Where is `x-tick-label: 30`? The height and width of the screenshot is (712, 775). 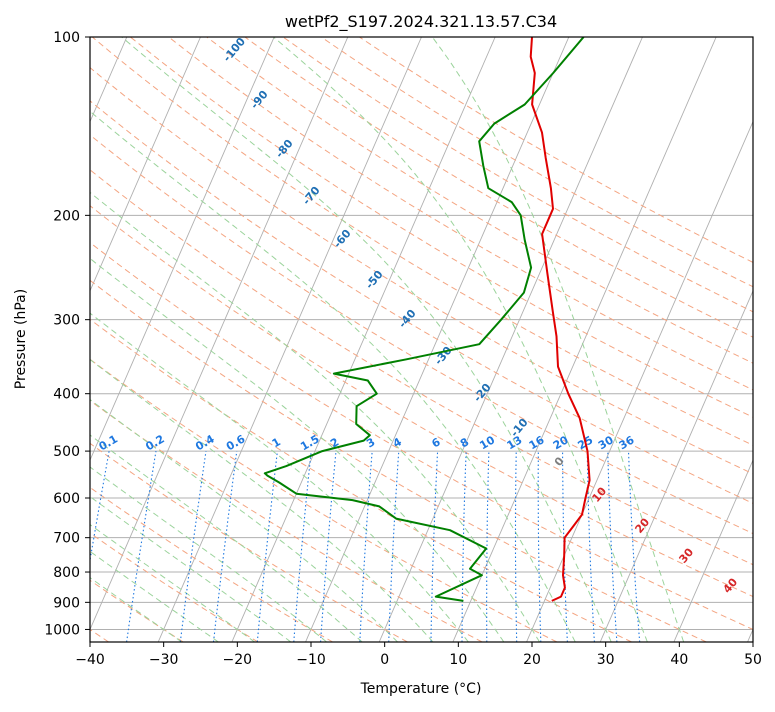
x-tick-label: 30 is located at coordinates (606, 660).